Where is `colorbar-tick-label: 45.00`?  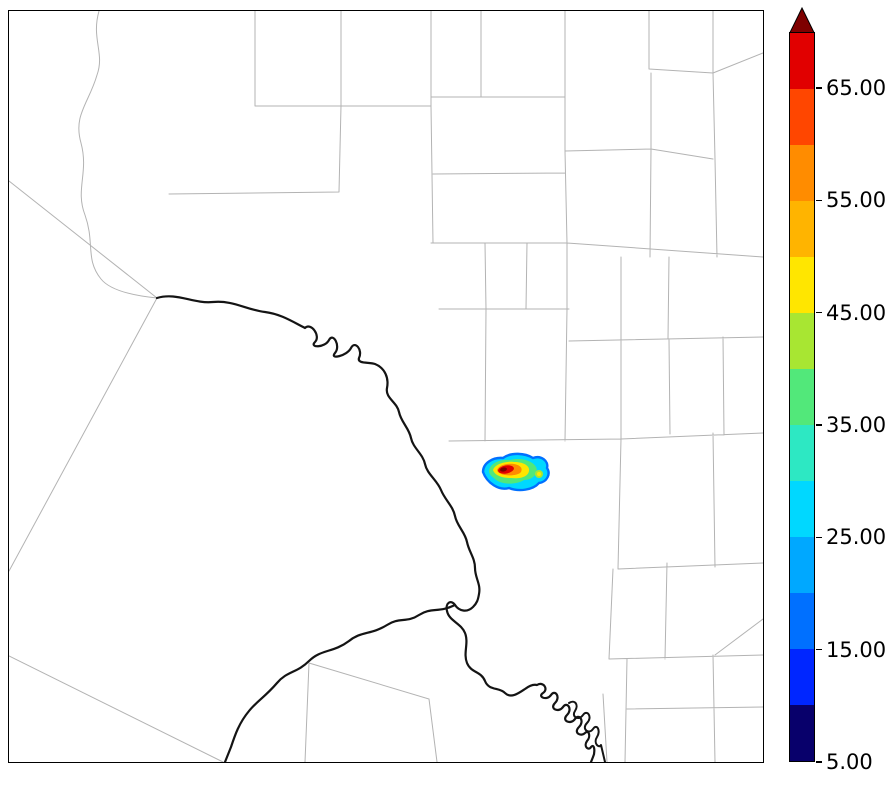
colorbar-tick-label: 45.00 is located at coordinates (856, 312).